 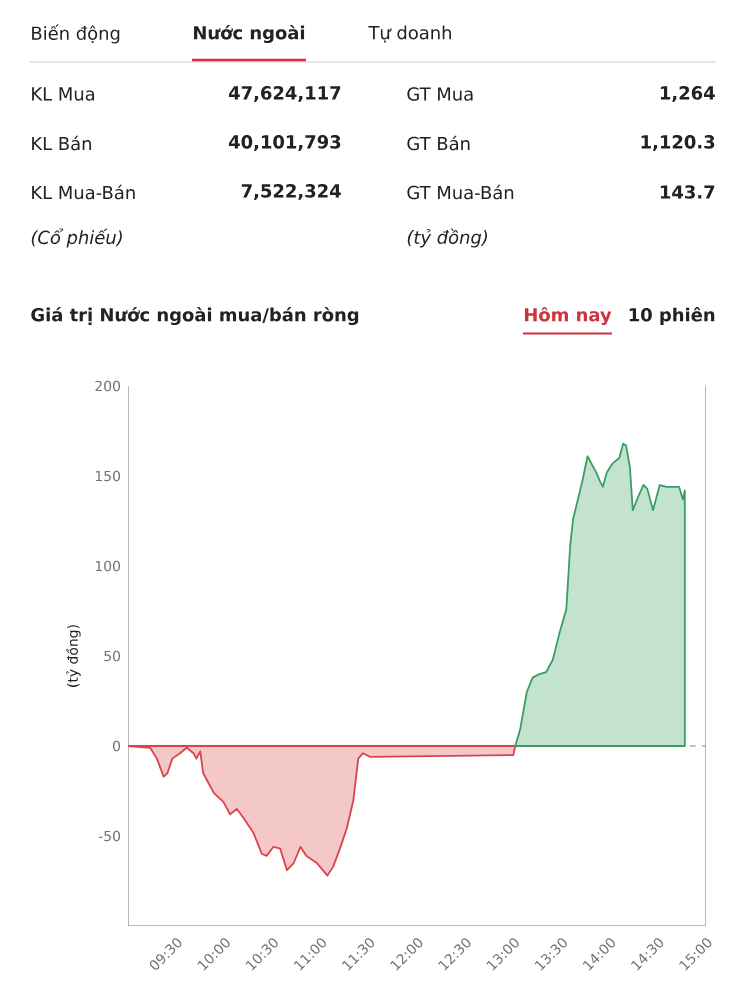 I want to click on text: 1,264, so click(x=687, y=94).